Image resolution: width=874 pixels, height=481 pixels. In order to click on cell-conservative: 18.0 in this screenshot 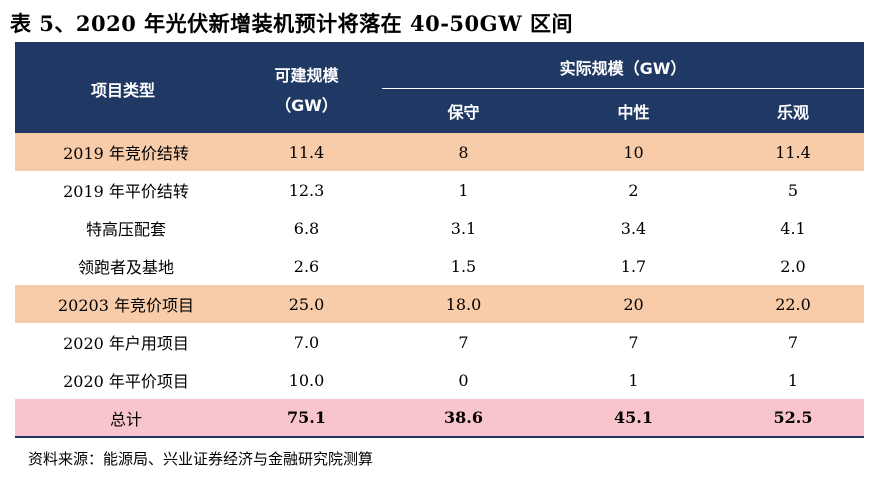, I will do `click(463, 304)`.